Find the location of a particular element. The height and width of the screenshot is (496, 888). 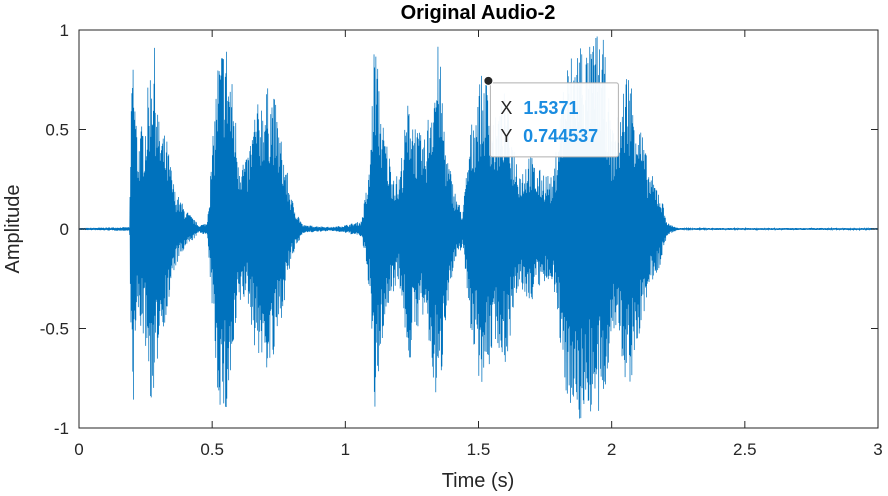

chart-title: Original Audio-2 is located at coordinates (478, 13).